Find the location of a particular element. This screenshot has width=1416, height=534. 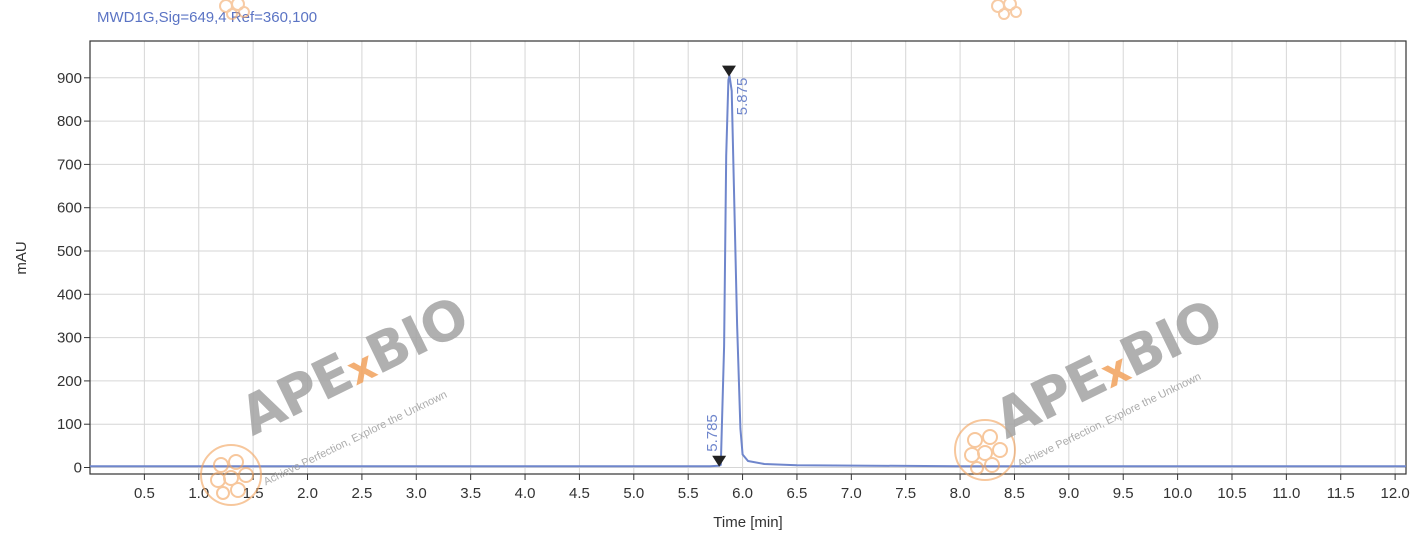

signal-label: MWD1G,Sig=649,4 Ref=360,100 is located at coordinates (207, 17).